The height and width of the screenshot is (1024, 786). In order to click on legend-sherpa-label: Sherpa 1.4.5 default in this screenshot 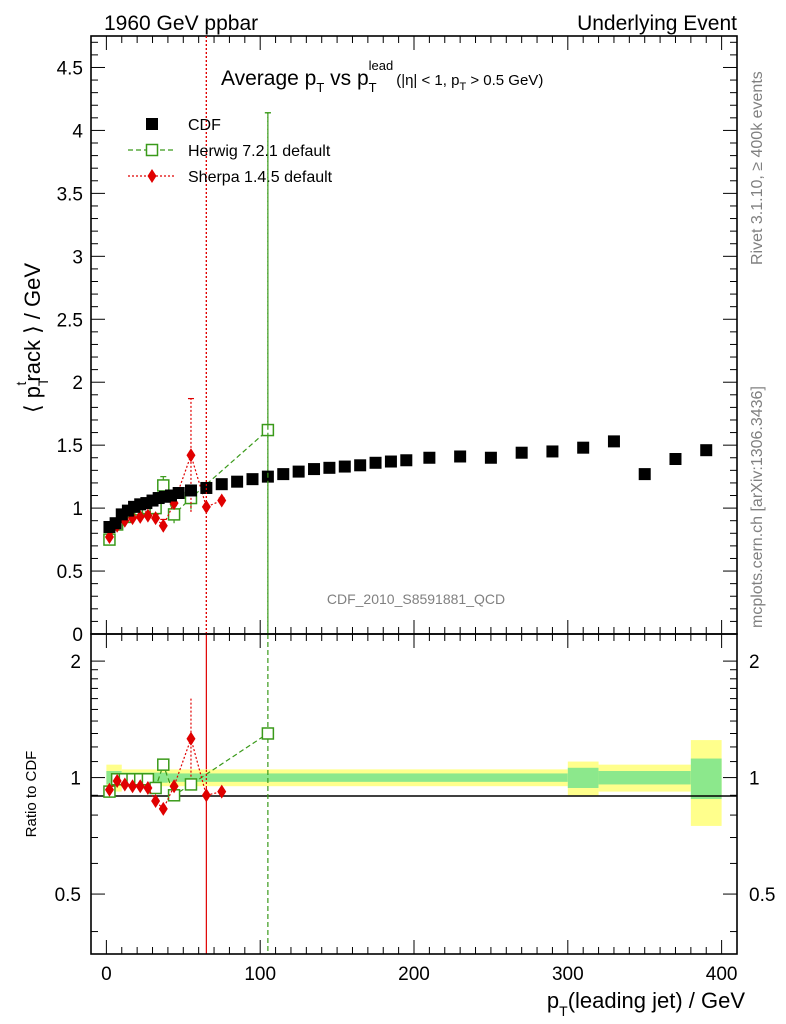, I will do `click(260, 177)`.